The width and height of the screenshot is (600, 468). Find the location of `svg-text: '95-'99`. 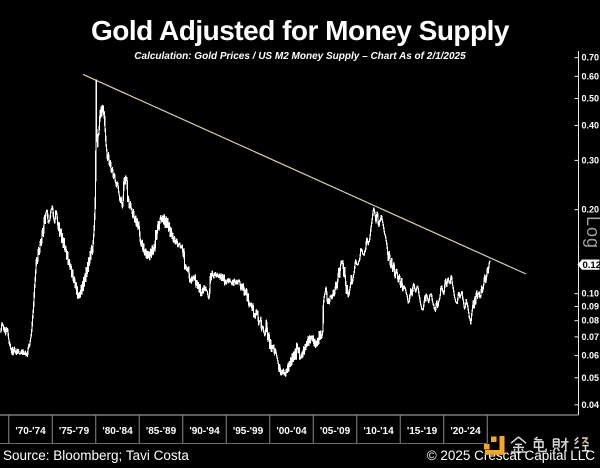

svg-text: '95-'99 is located at coordinates (248, 431).